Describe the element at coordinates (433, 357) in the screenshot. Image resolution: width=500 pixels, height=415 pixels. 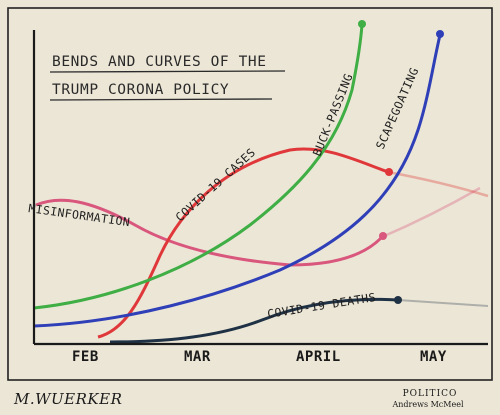
I see `month-label-may: MAY` at that location.